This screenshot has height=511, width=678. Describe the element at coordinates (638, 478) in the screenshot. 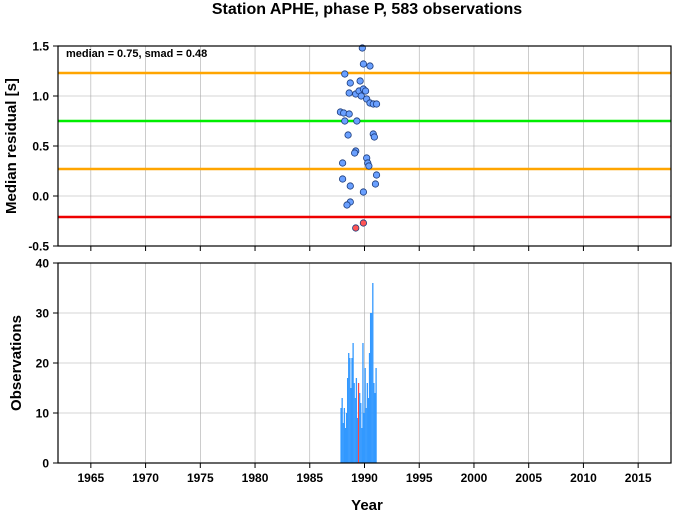

I see `x-tick-label: 2015` at that location.